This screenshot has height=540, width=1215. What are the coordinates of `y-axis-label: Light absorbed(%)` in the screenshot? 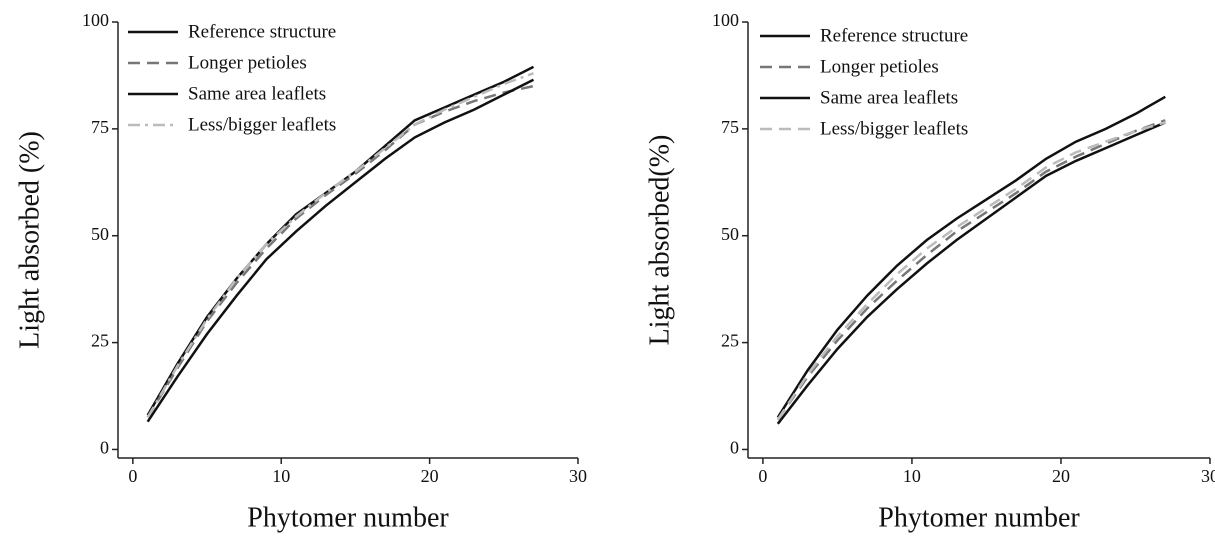 It's located at (659, 240).